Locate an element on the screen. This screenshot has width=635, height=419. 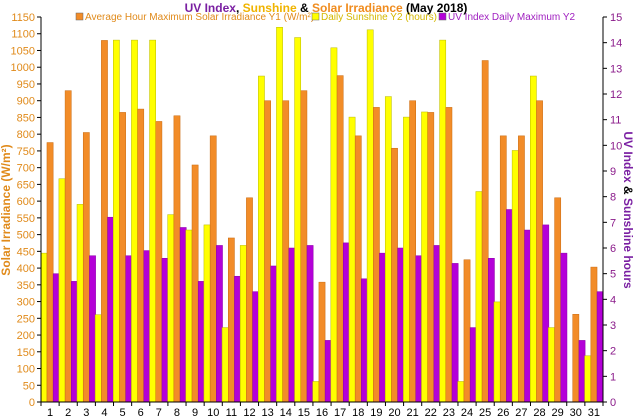
y1-tick-label: 100 is located at coordinates (26, 370).